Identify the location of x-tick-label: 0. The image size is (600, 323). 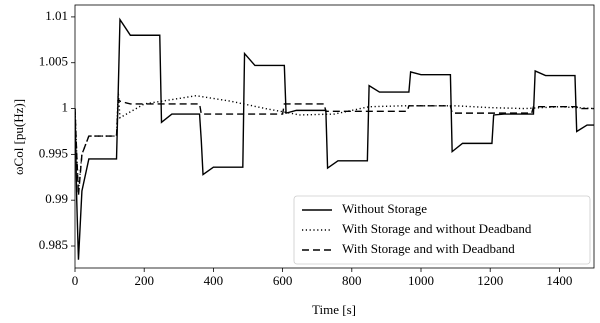
(75, 280).